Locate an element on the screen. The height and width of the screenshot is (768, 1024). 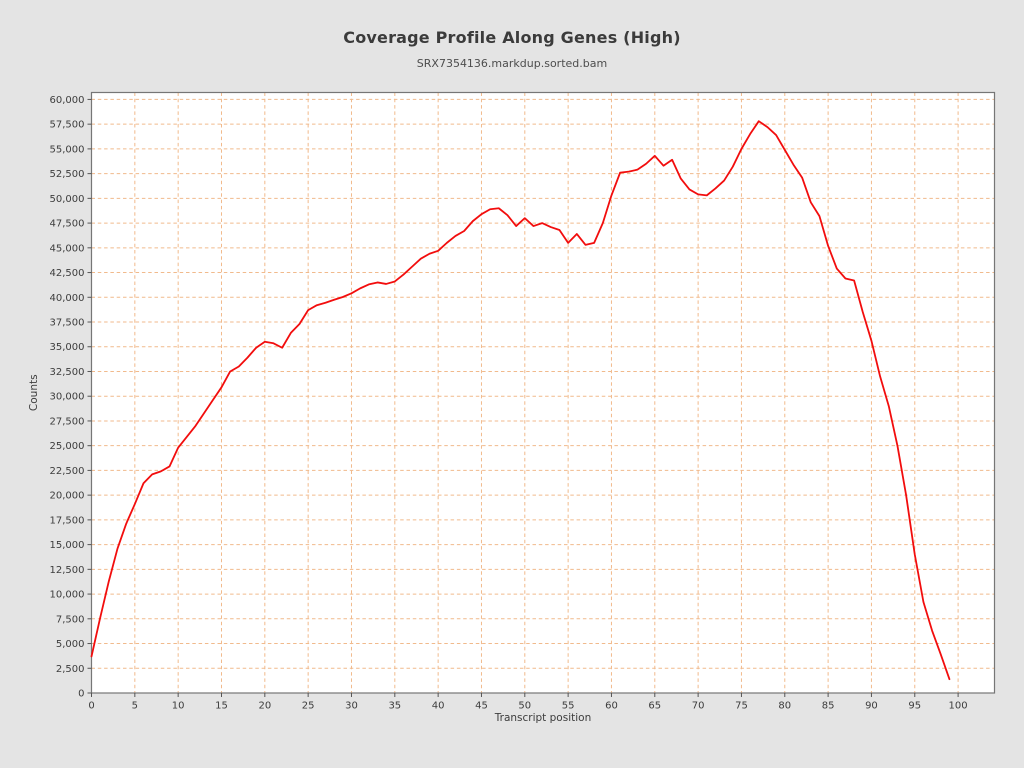
x-tick-label: 70 is located at coordinates (698, 705).